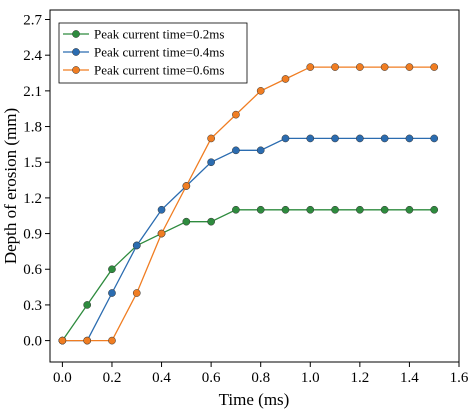 Image resolution: width=471 pixels, height=411 pixels. I want to click on y-tick-label: 0.0, so click(32, 342).